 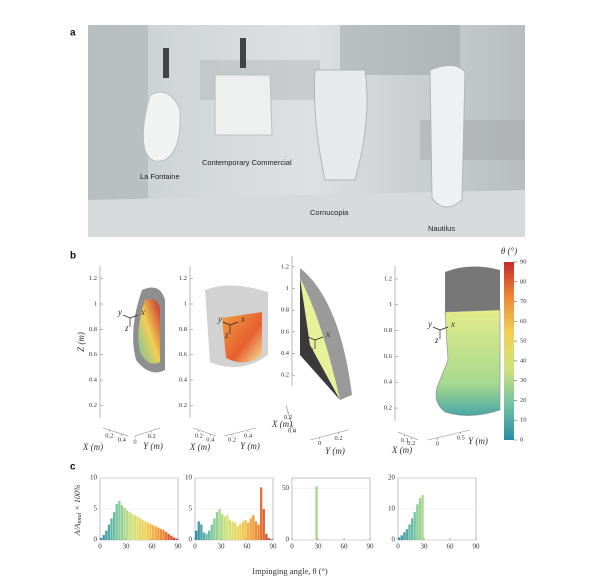 I want to click on x-tick-label: 60, so click(x=451, y=547).